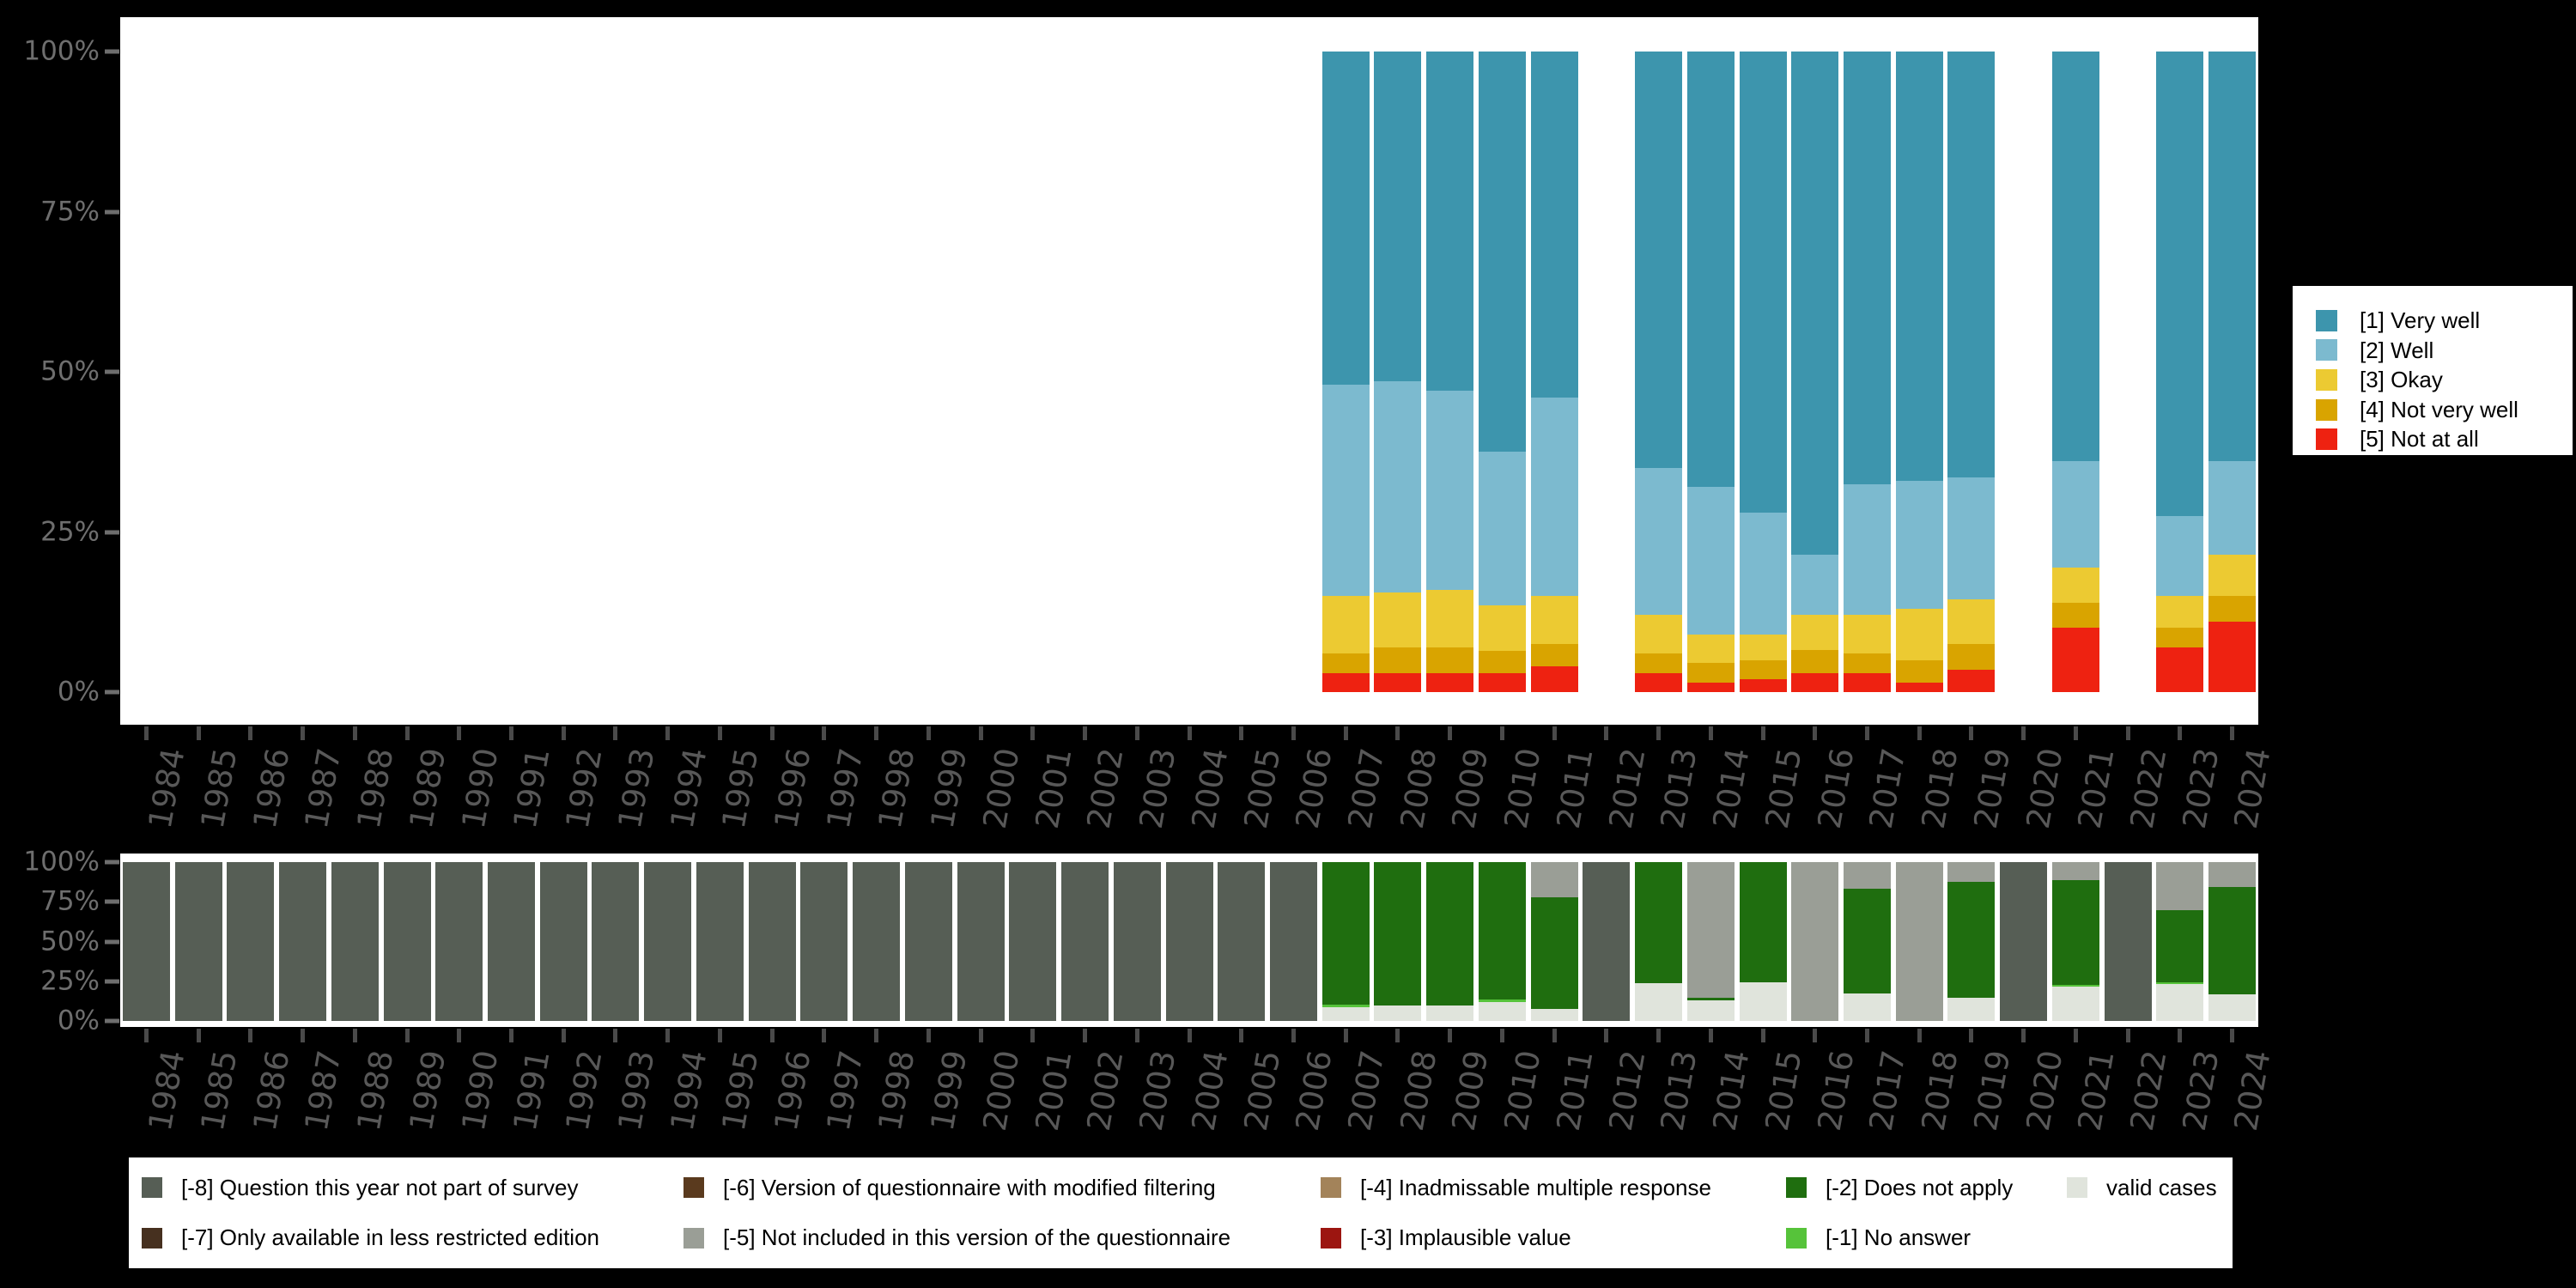 This screenshot has width=2576, height=1288. I want to click on stacked-bar-2013, so click(1659, 941).